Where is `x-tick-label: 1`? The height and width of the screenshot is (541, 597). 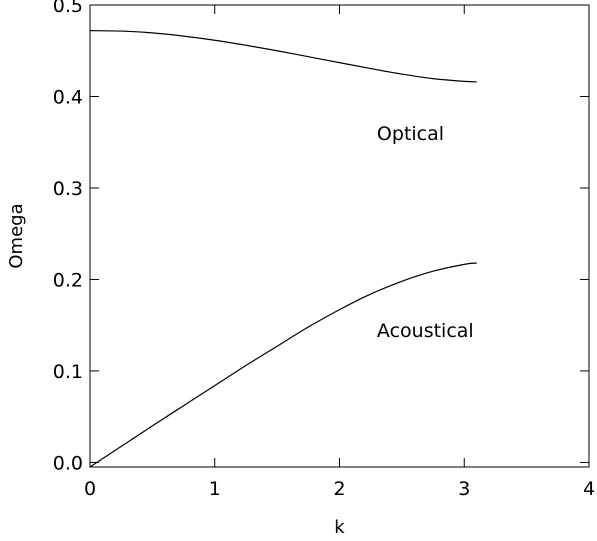 x-tick-label: 1 is located at coordinates (215, 489).